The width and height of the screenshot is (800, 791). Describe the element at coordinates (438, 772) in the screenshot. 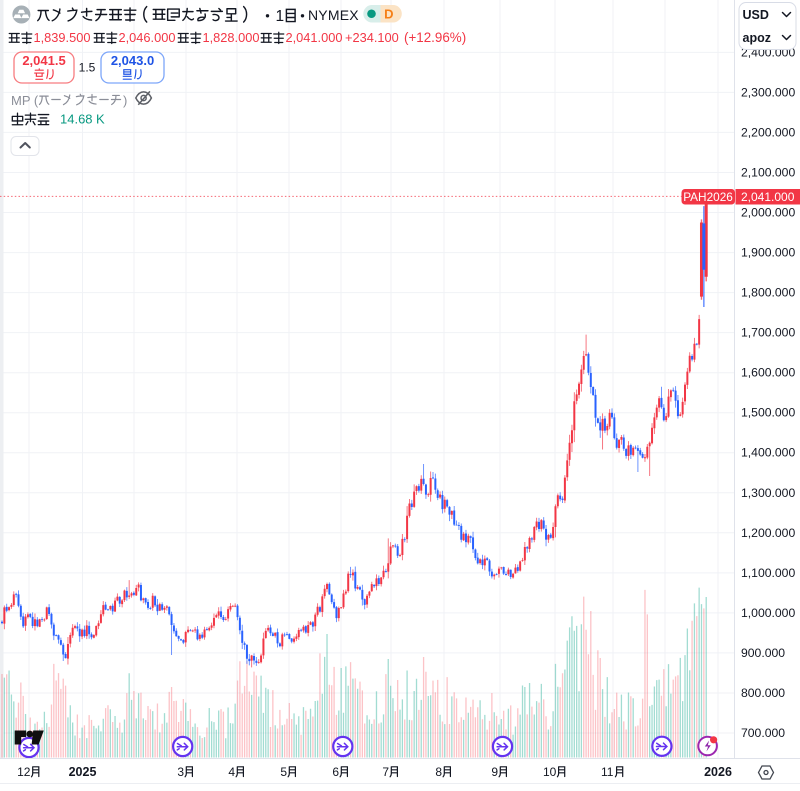

I see `svg-text: 8` at that location.